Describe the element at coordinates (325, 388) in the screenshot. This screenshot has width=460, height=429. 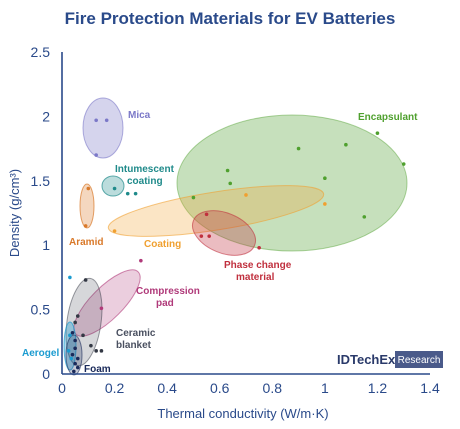
I see `x-tick-label: 1` at that location.